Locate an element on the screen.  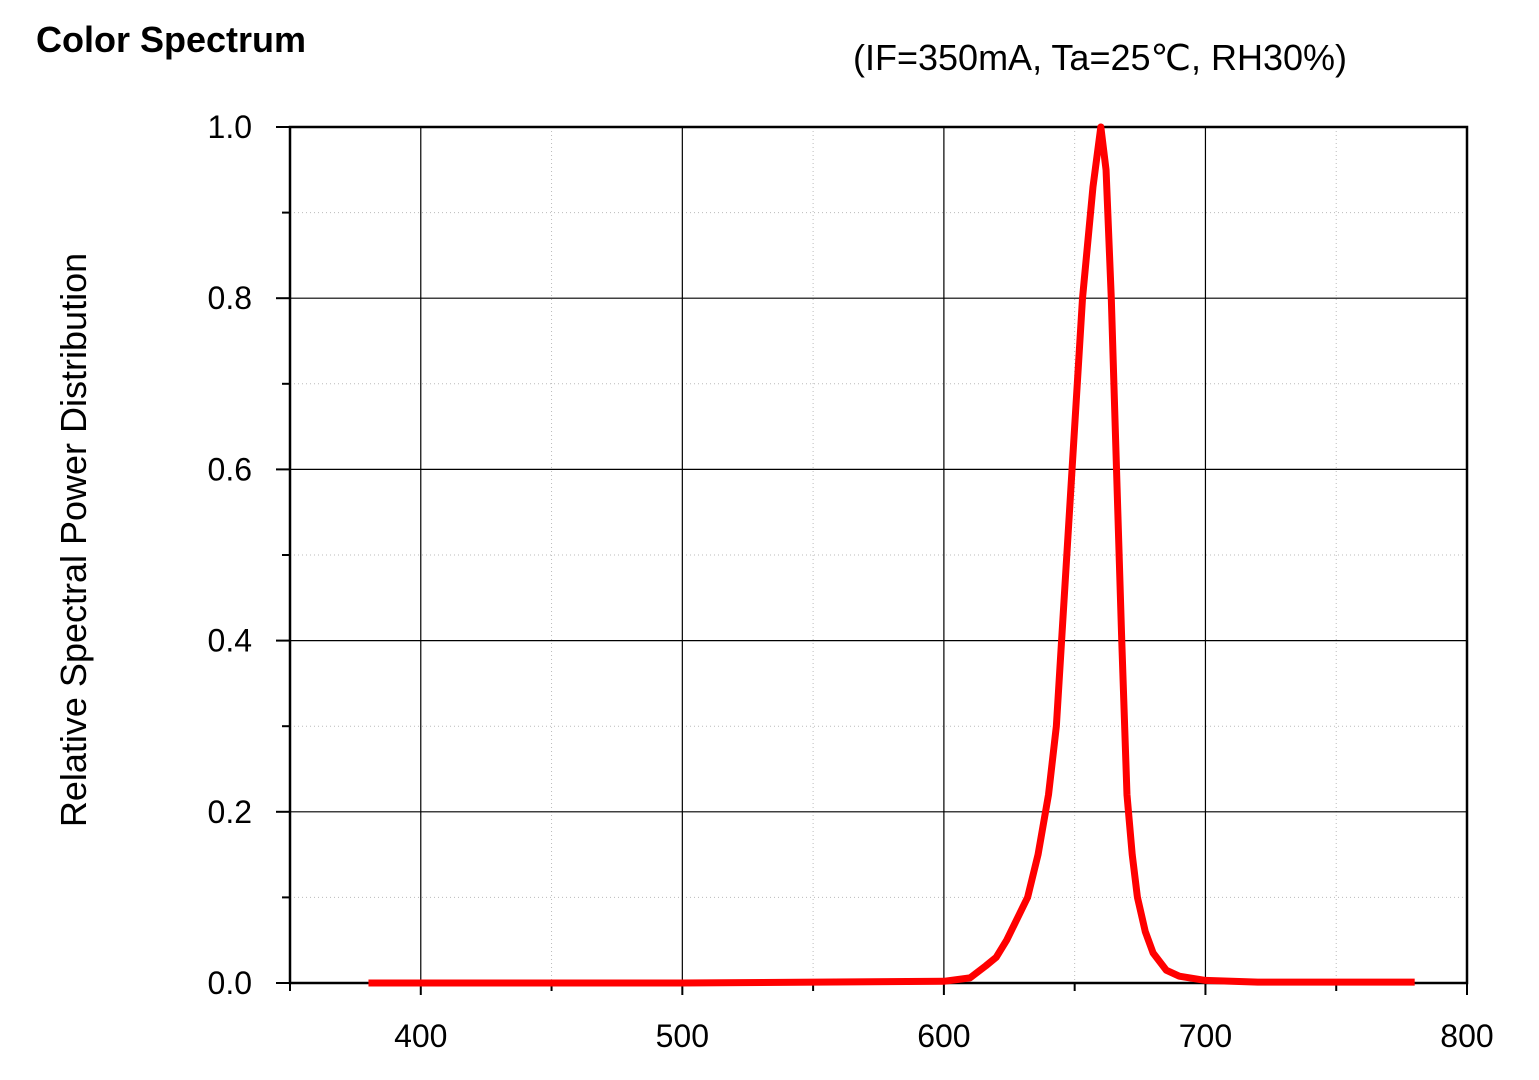
x-tick-label: 700 is located at coordinates (1205, 1036).